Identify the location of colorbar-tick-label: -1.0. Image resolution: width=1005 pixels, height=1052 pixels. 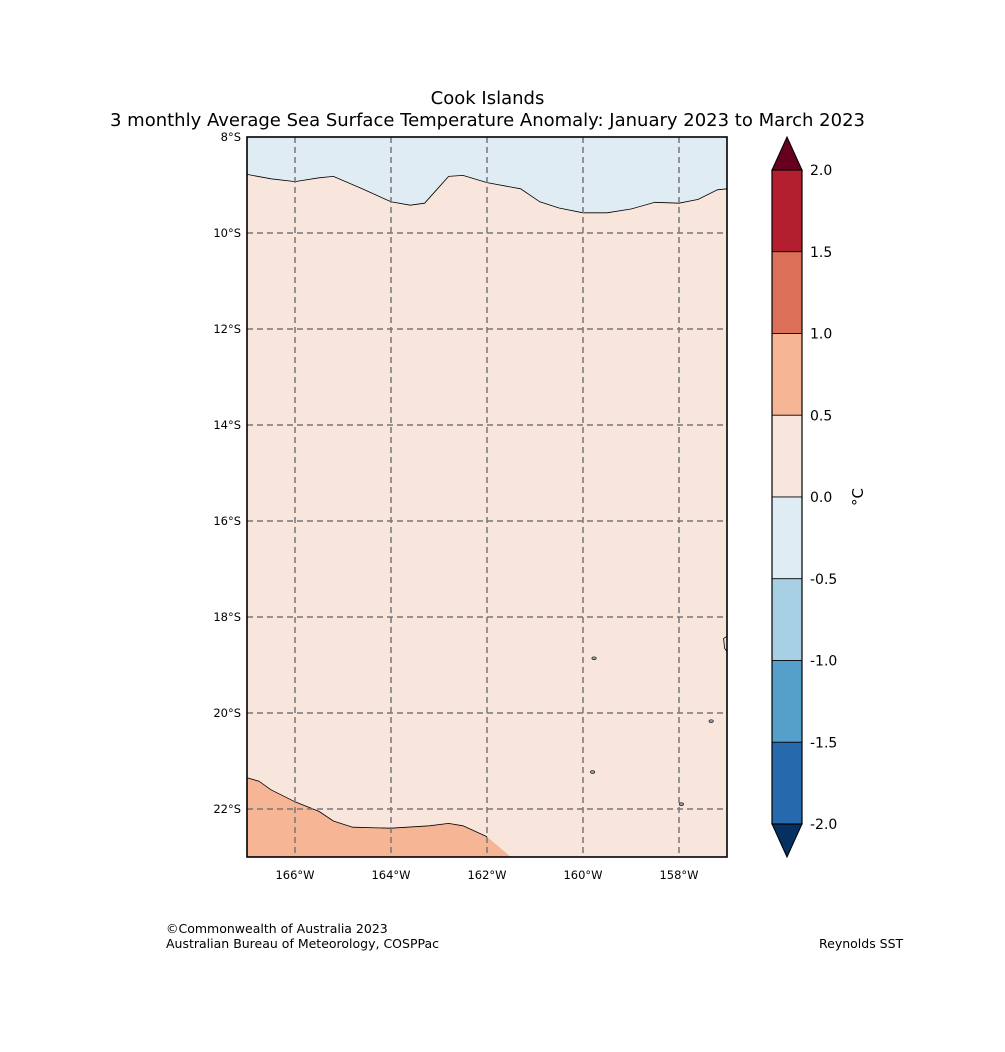
(823, 662).